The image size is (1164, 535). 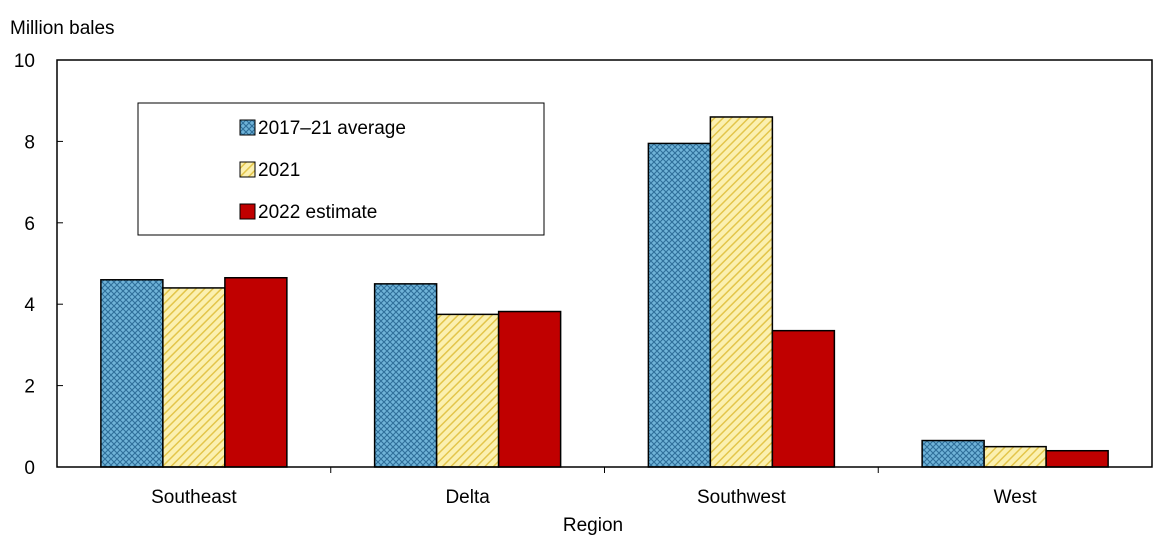 What do you see at coordinates (332, 128) in the screenshot?
I see `legend-label-average: 2017–21 average` at bounding box center [332, 128].